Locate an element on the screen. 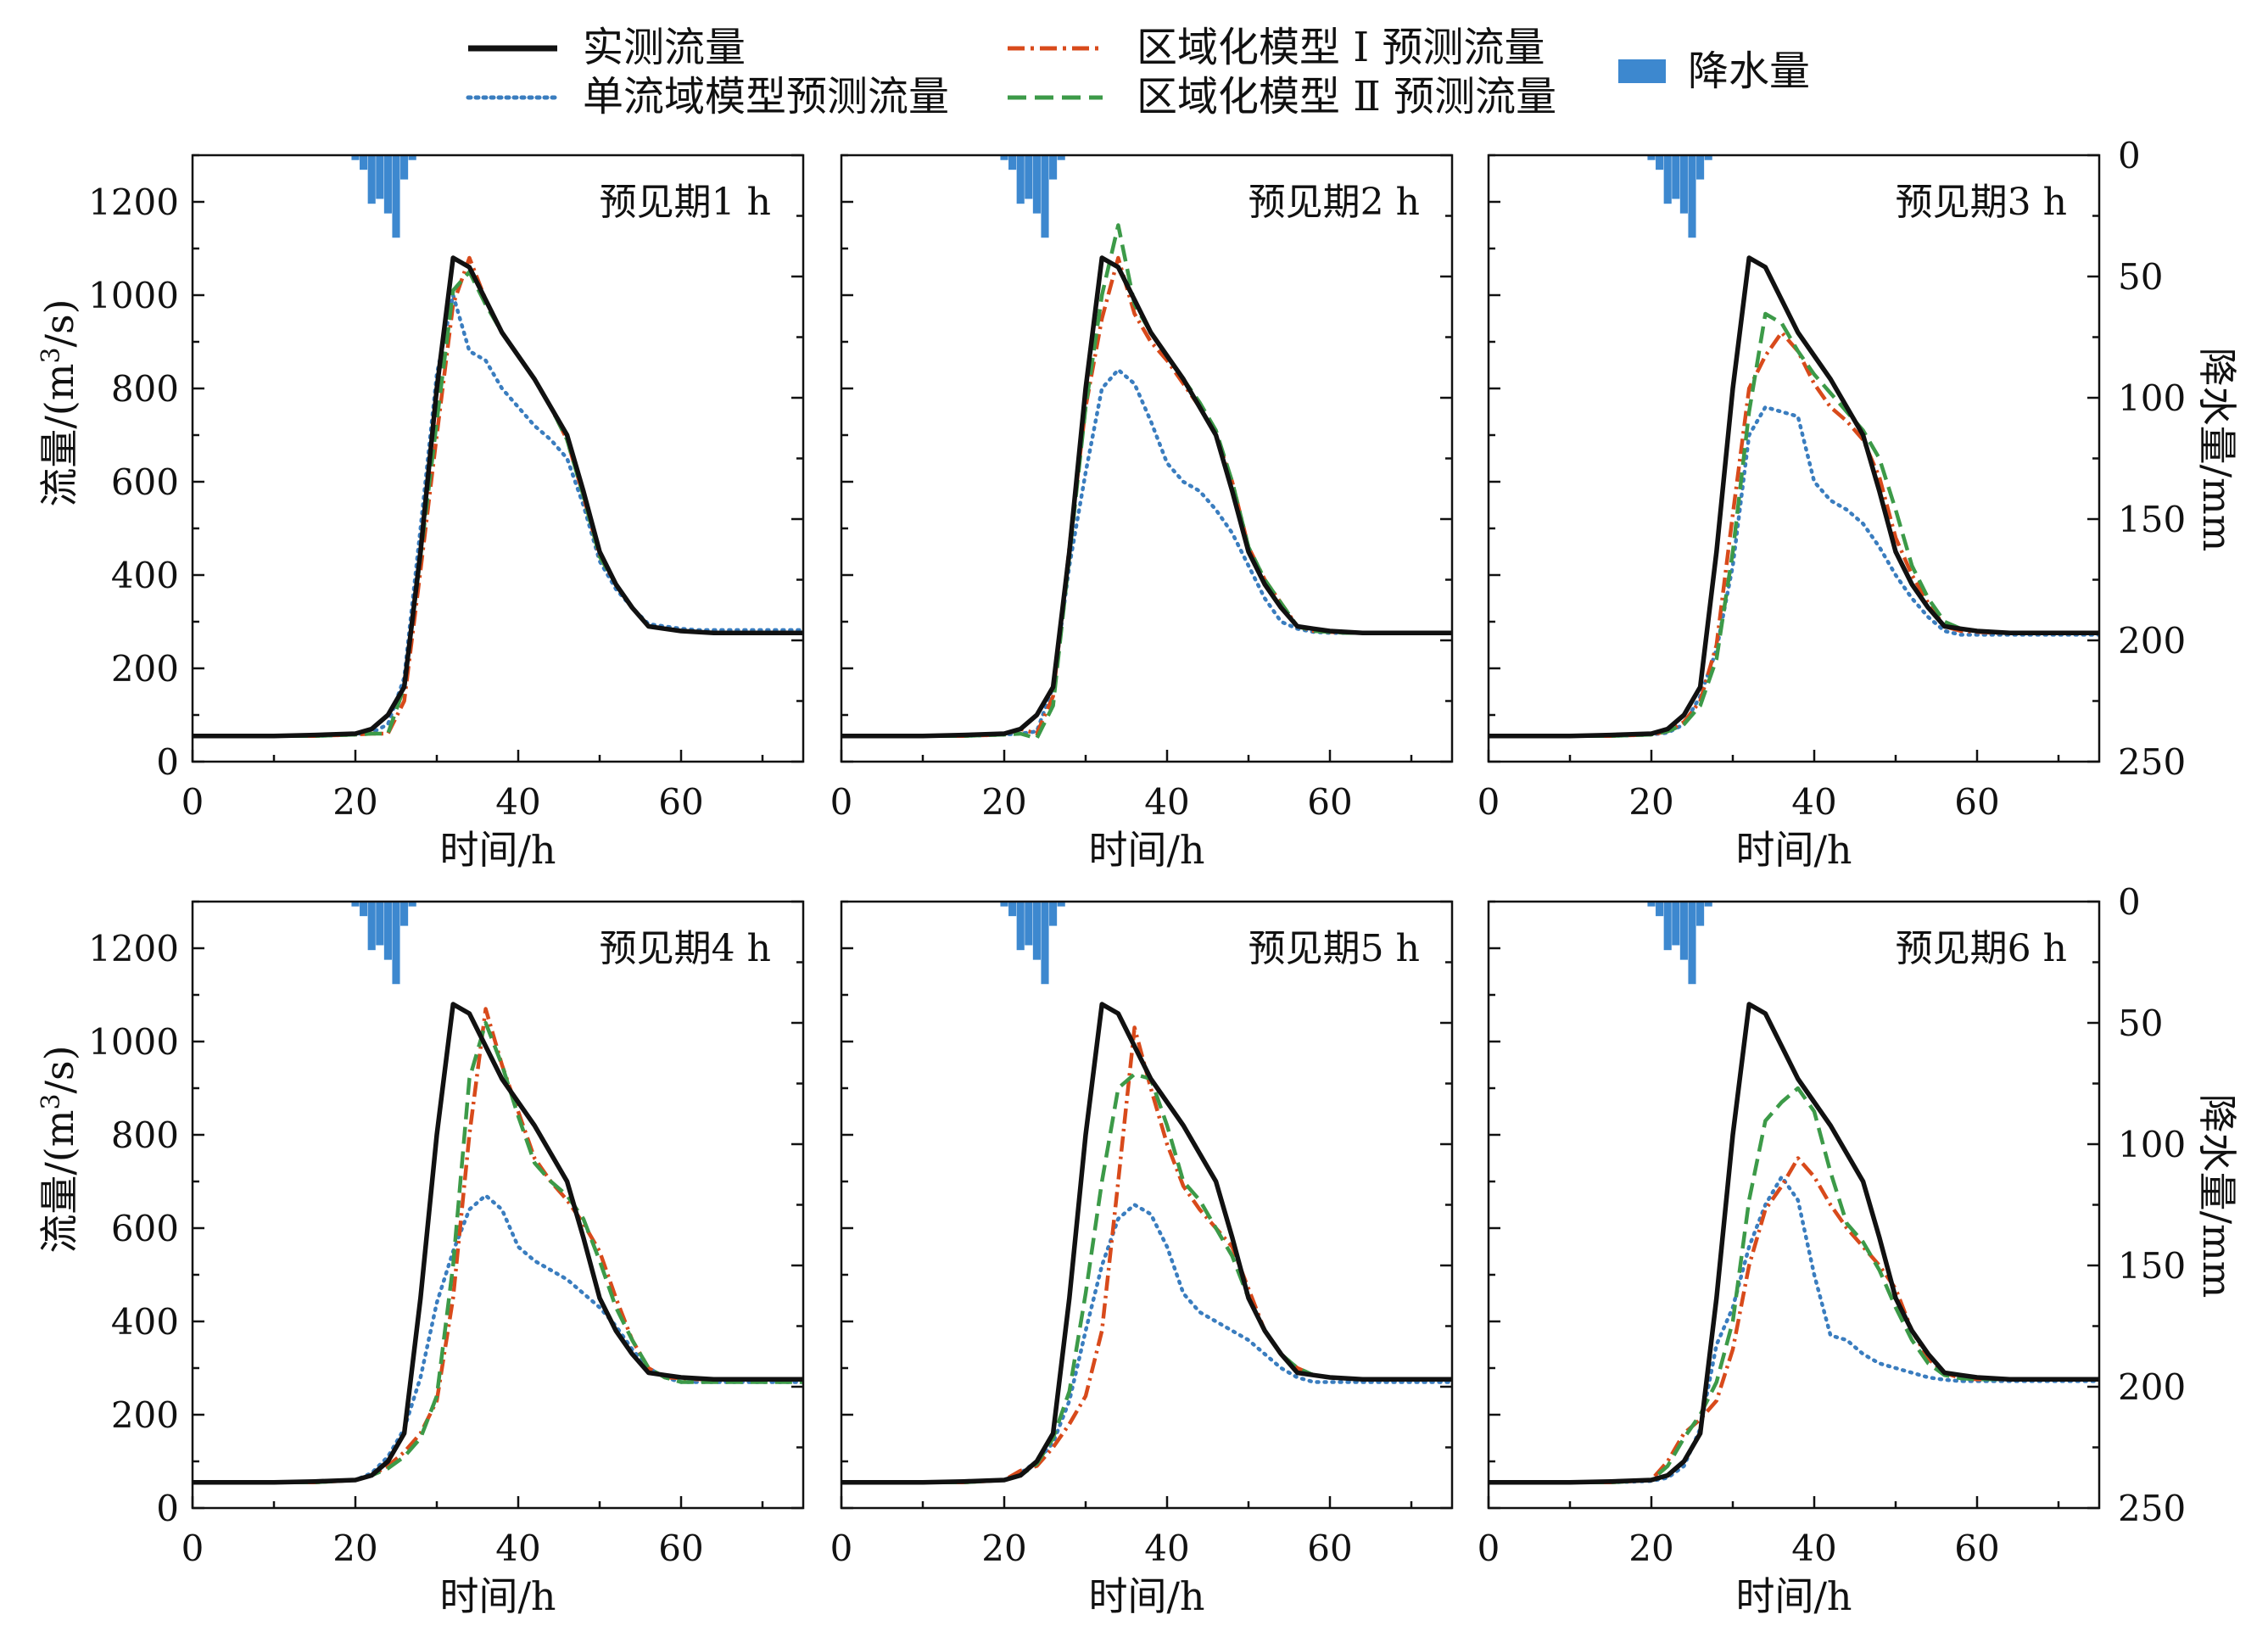 This screenshot has height=1631, width=2268. legend-item-single: 单流域模型预测流量 is located at coordinates (707, 96).